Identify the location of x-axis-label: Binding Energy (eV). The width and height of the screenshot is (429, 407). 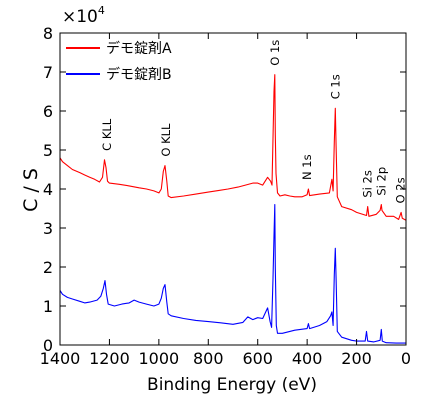
(232, 385).